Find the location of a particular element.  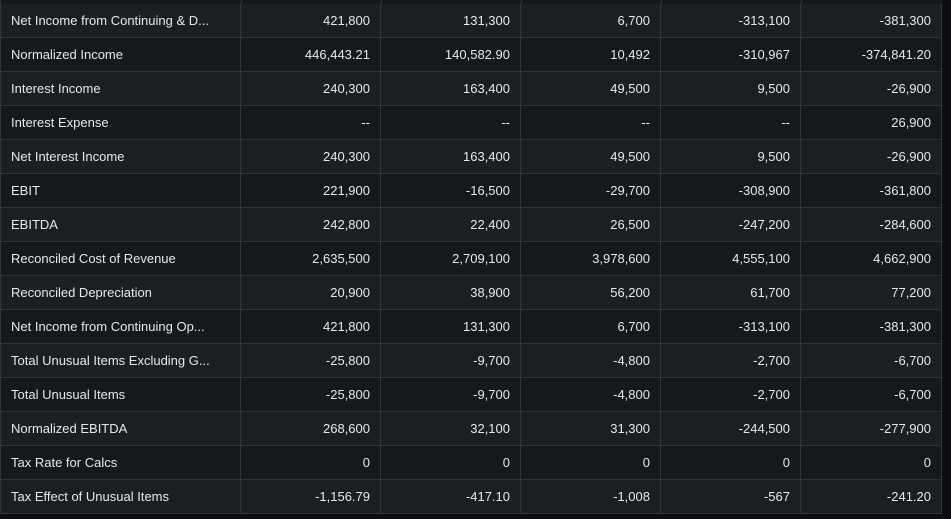

row-value: 221,900 is located at coordinates (311, 190).